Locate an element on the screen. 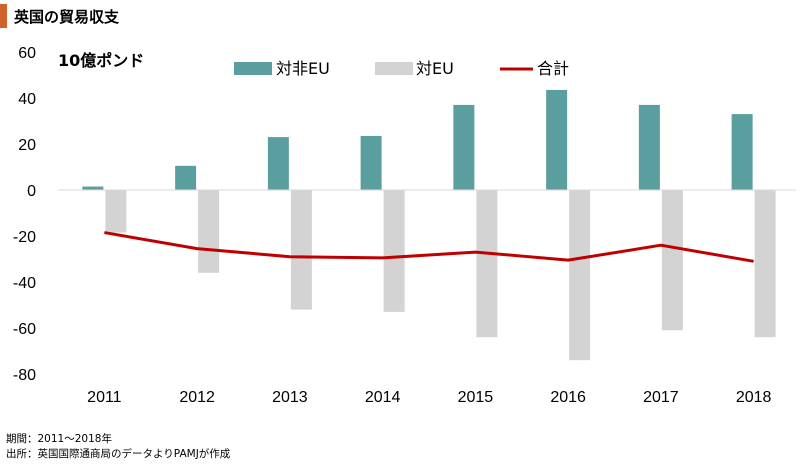 This screenshot has width=800, height=470. source-note: 出所：英国国際通商局のデータよりPAMJが作成 is located at coordinates (118, 454).